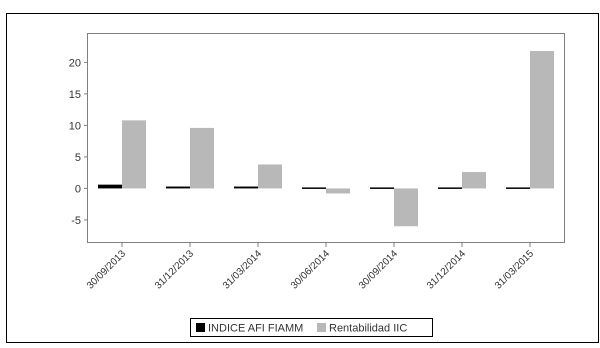 The width and height of the screenshot is (600, 348). What do you see at coordinates (76, 221) in the screenshot?
I see `y-tick-label: -5` at bounding box center [76, 221].